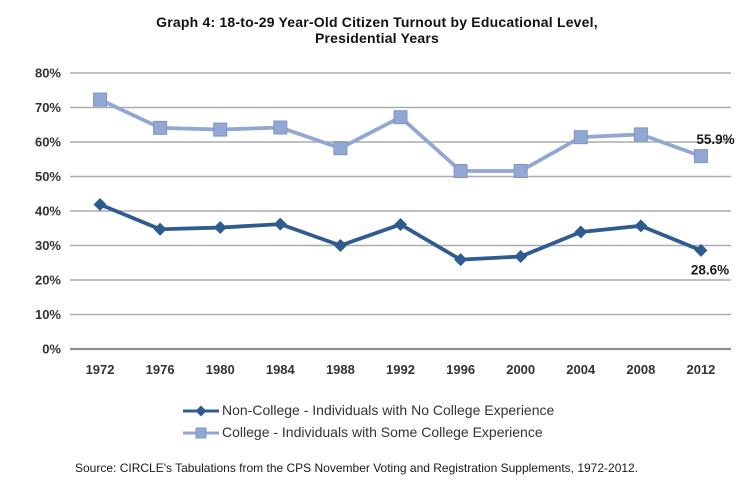  I want to click on y-axis-tick-label: 50%, so click(48, 176).